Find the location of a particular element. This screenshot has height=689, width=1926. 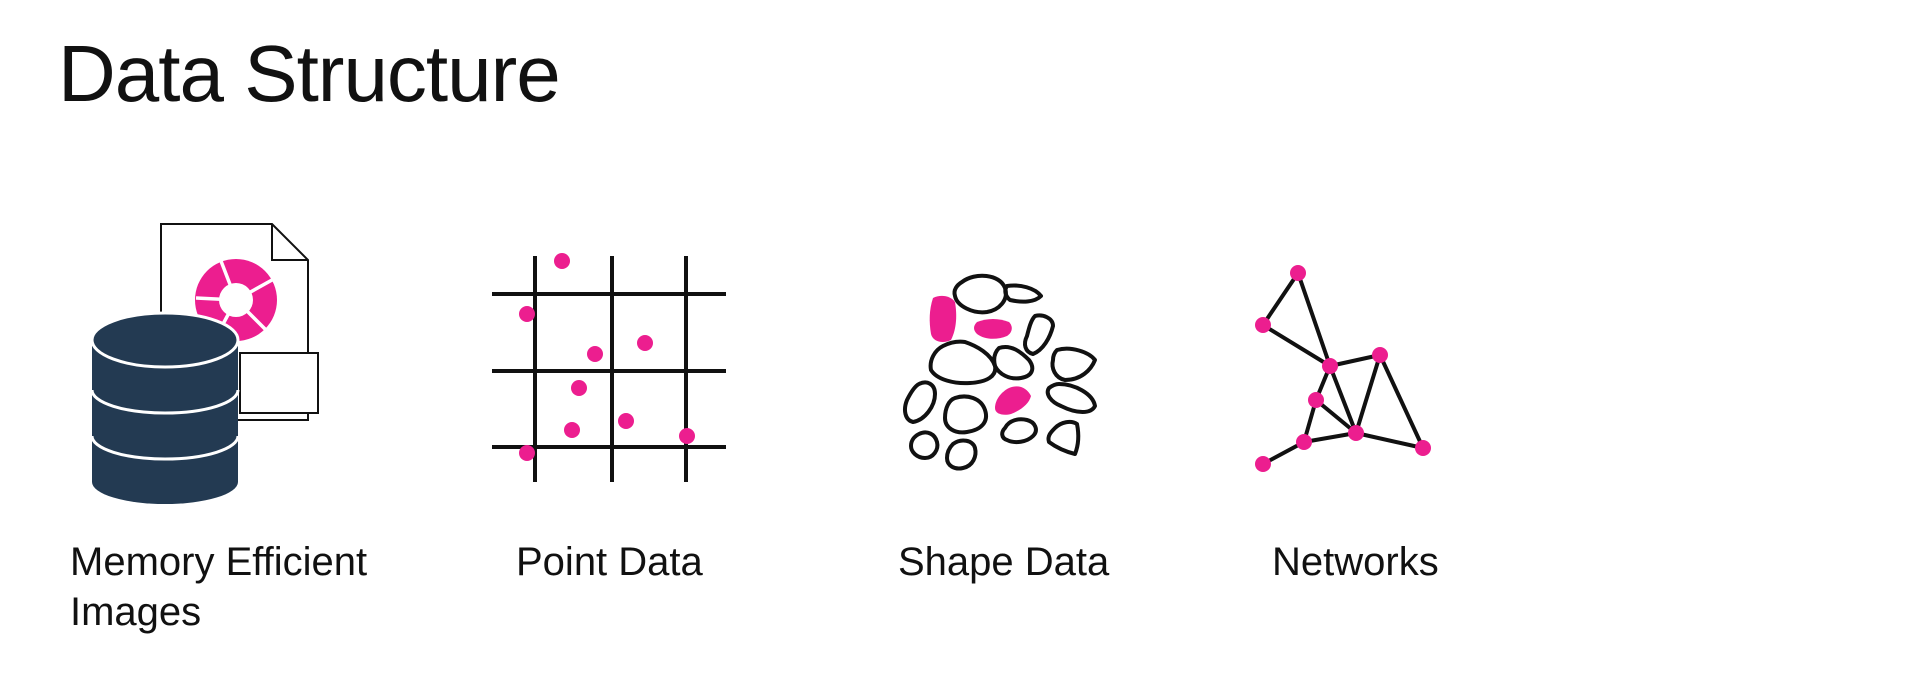

database-with-image-file-icon is located at coordinates (204, 363).